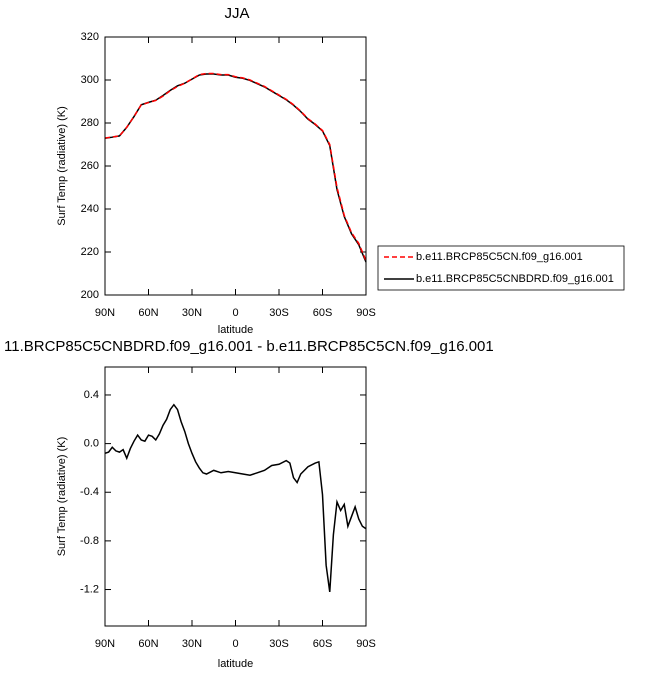 This screenshot has height=678, width=672. Describe the element at coordinates (90, 295) in the screenshot. I see `y-tick-label: 200` at that location.